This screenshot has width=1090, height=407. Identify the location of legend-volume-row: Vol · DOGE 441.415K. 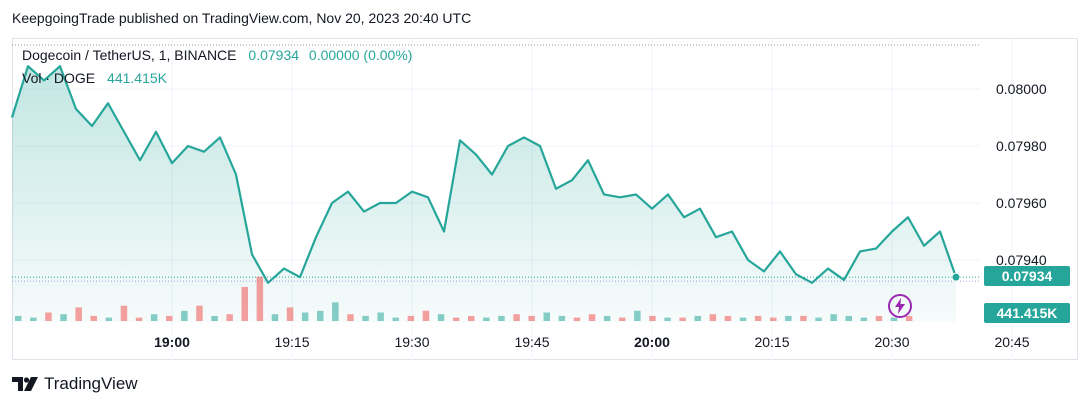
(94, 78).